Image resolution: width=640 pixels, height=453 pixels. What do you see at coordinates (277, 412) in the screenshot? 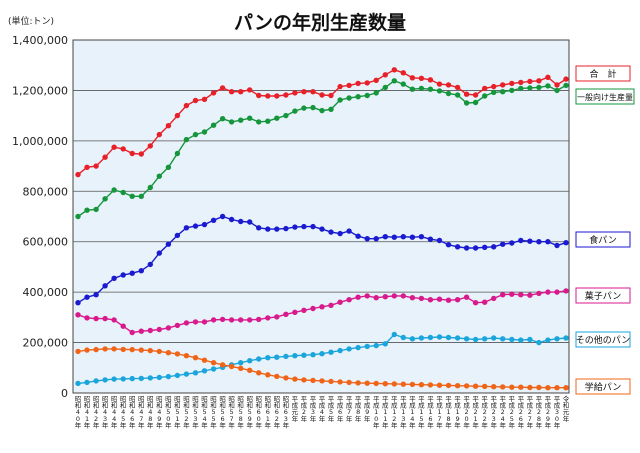
I see `x-tick-label: 昭和 6 2 年` at bounding box center [277, 412].